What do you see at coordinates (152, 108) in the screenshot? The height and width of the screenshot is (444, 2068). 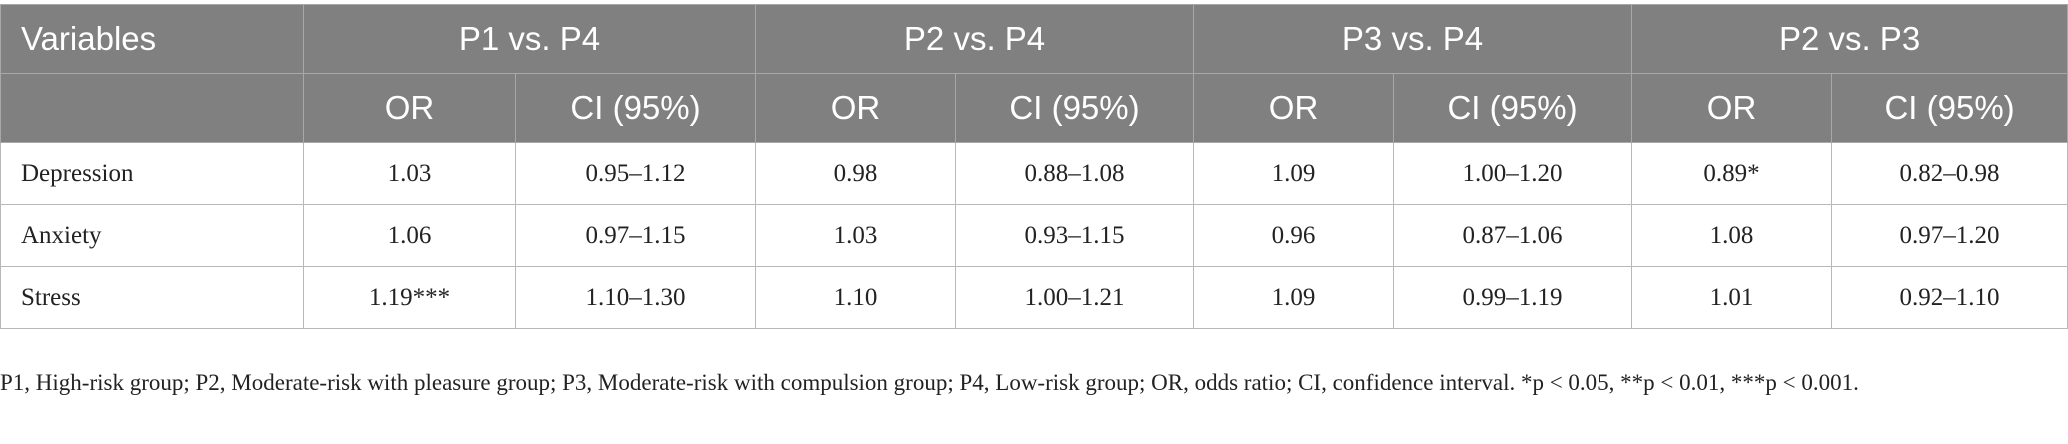 I see `header-blank` at bounding box center [152, 108].